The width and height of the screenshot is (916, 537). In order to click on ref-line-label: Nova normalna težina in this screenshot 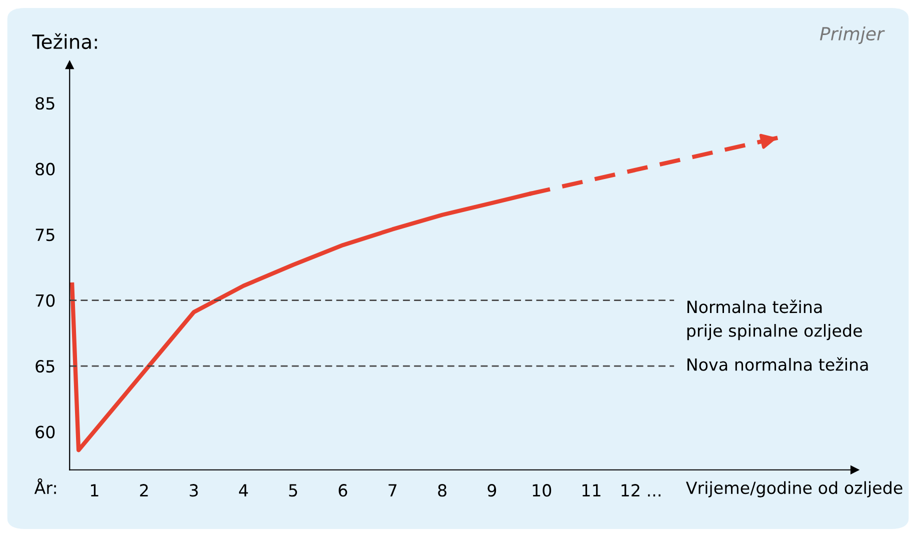, I will do `click(777, 364)`.